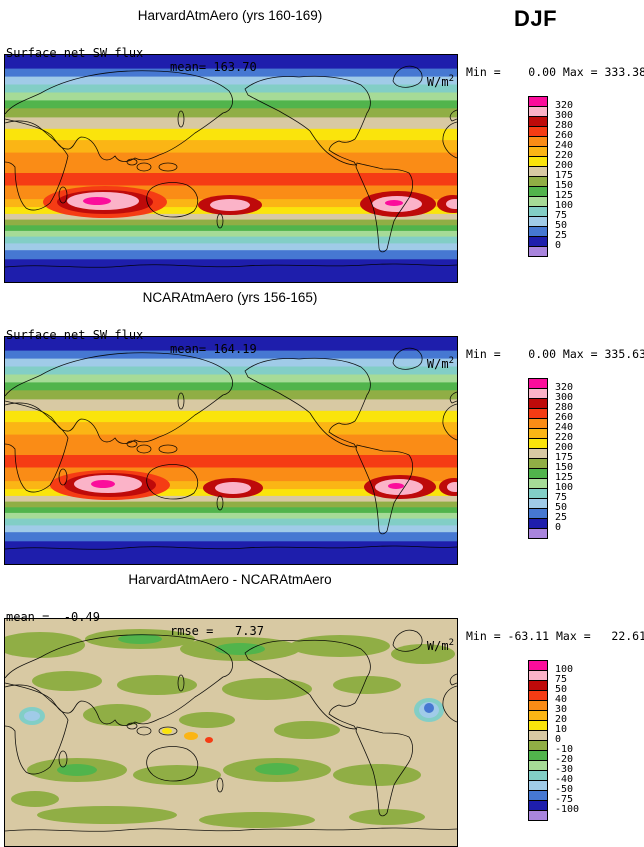 Image resolution: width=644 pixels, height=847 pixels. What do you see at coordinates (213, 67) in the screenshot?
I see `mean-value: mean= 163.70` at bounding box center [213, 67].